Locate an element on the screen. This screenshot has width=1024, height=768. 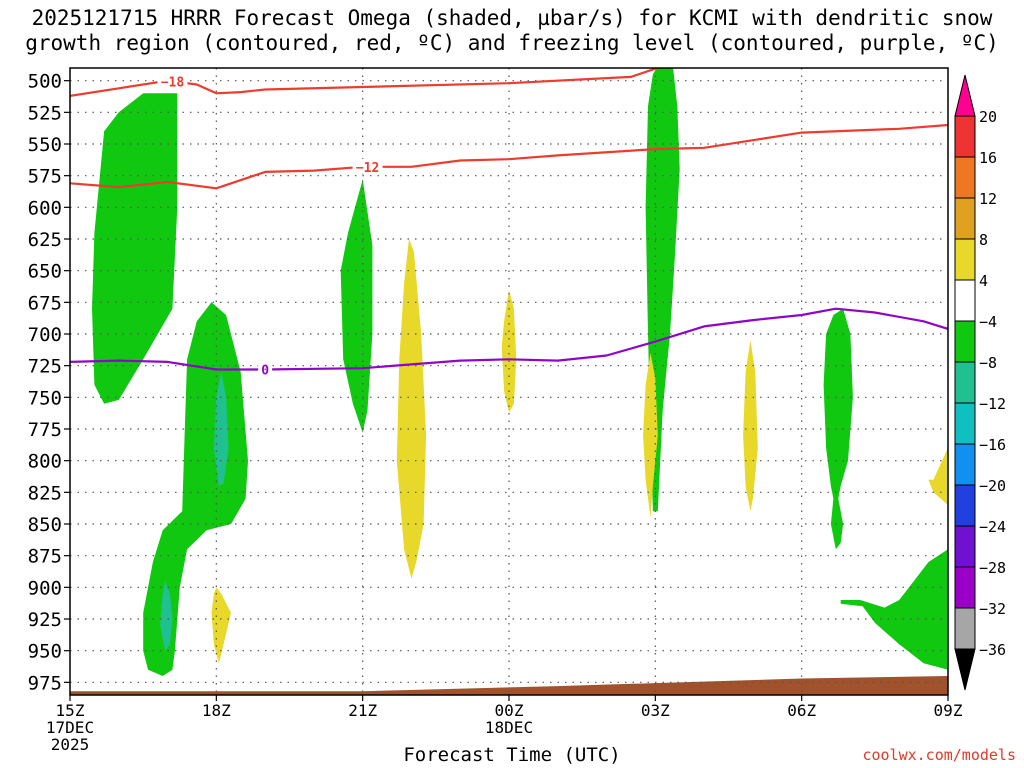
freezing-level-line is located at coordinates (509, 339).